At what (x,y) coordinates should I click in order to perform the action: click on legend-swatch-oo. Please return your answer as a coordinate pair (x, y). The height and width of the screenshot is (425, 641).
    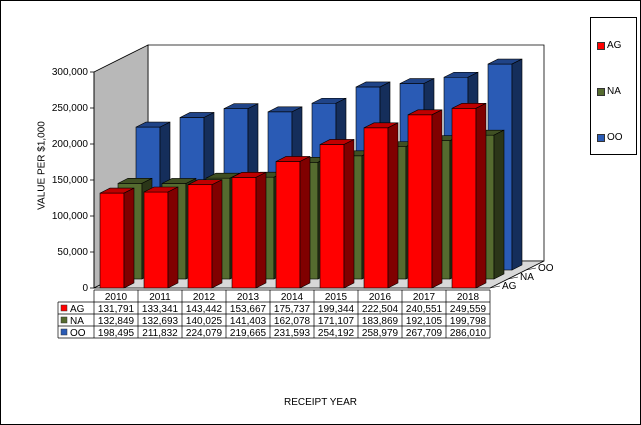
    Looking at the image, I should click on (601, 137).